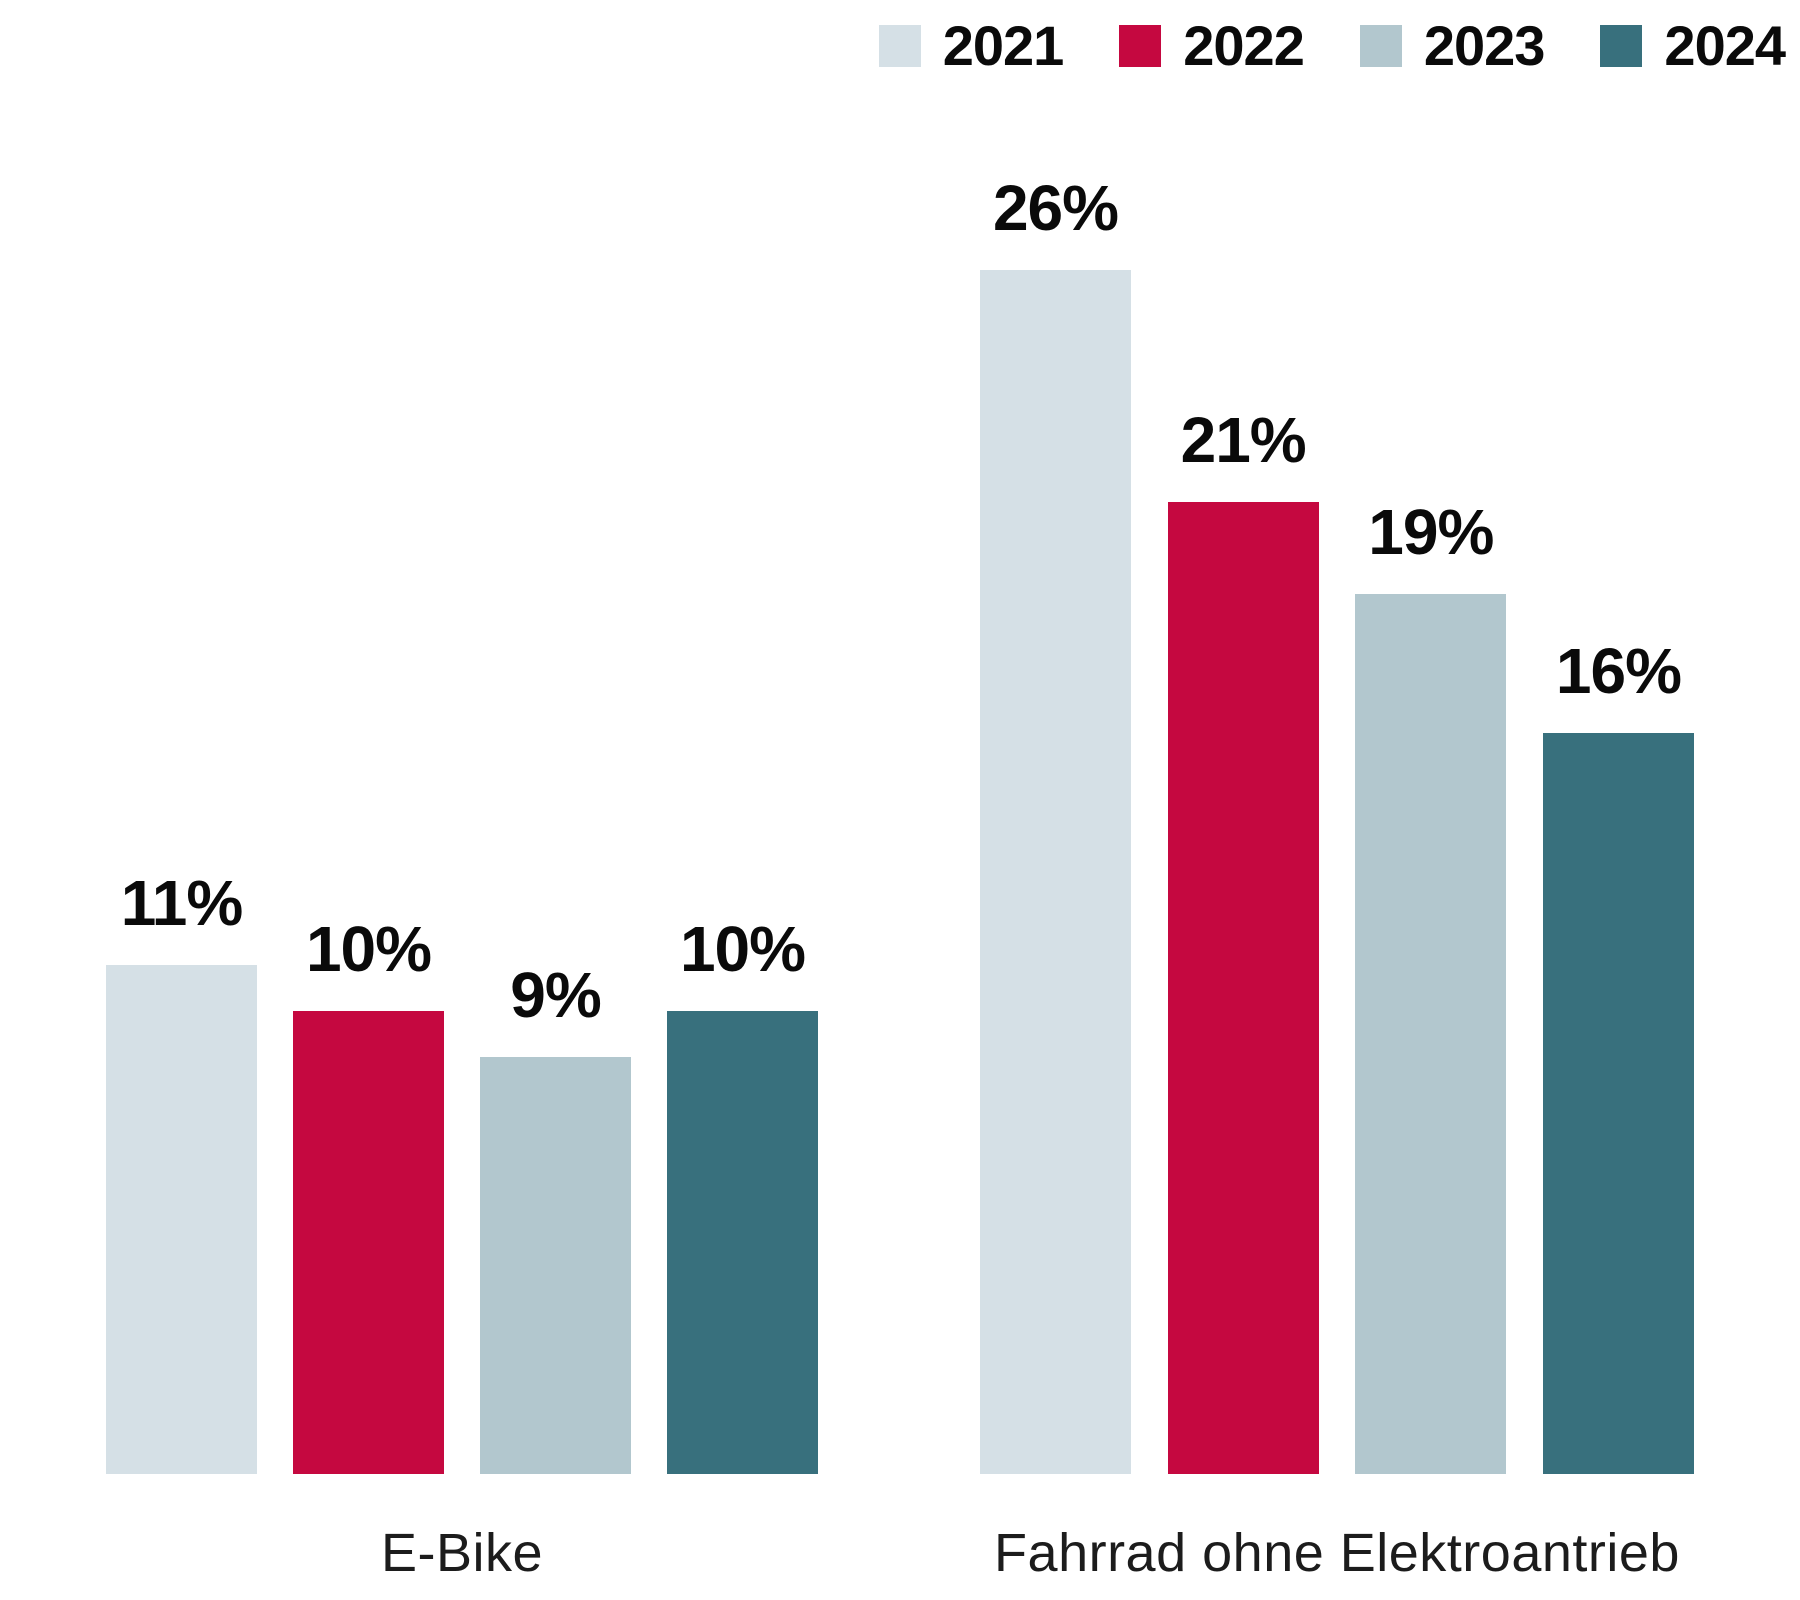 This screenshot has height=1600, width=1800. What do you see at coordinates (1431, 532) in the screenshot?
I see `bar-value-label: 19%` at bounding box center [1431, 532].